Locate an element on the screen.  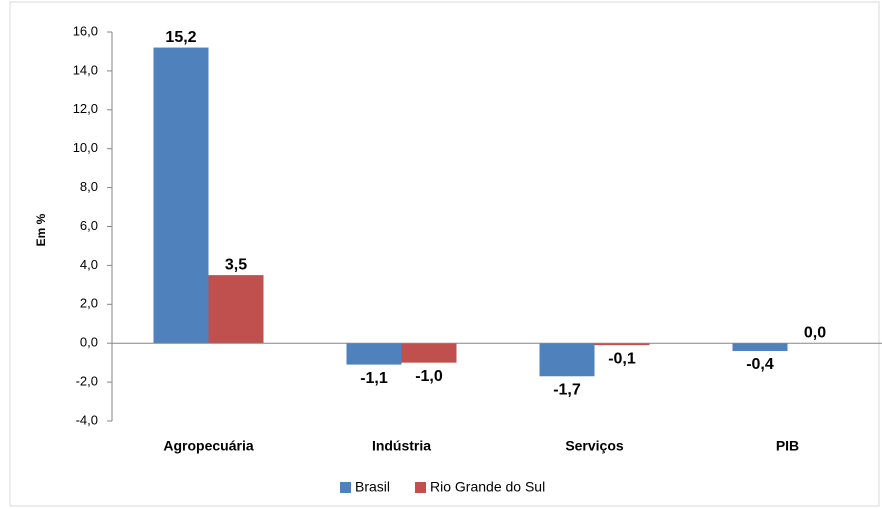
value-label: -0,4 is located at coordinates (760, 364).